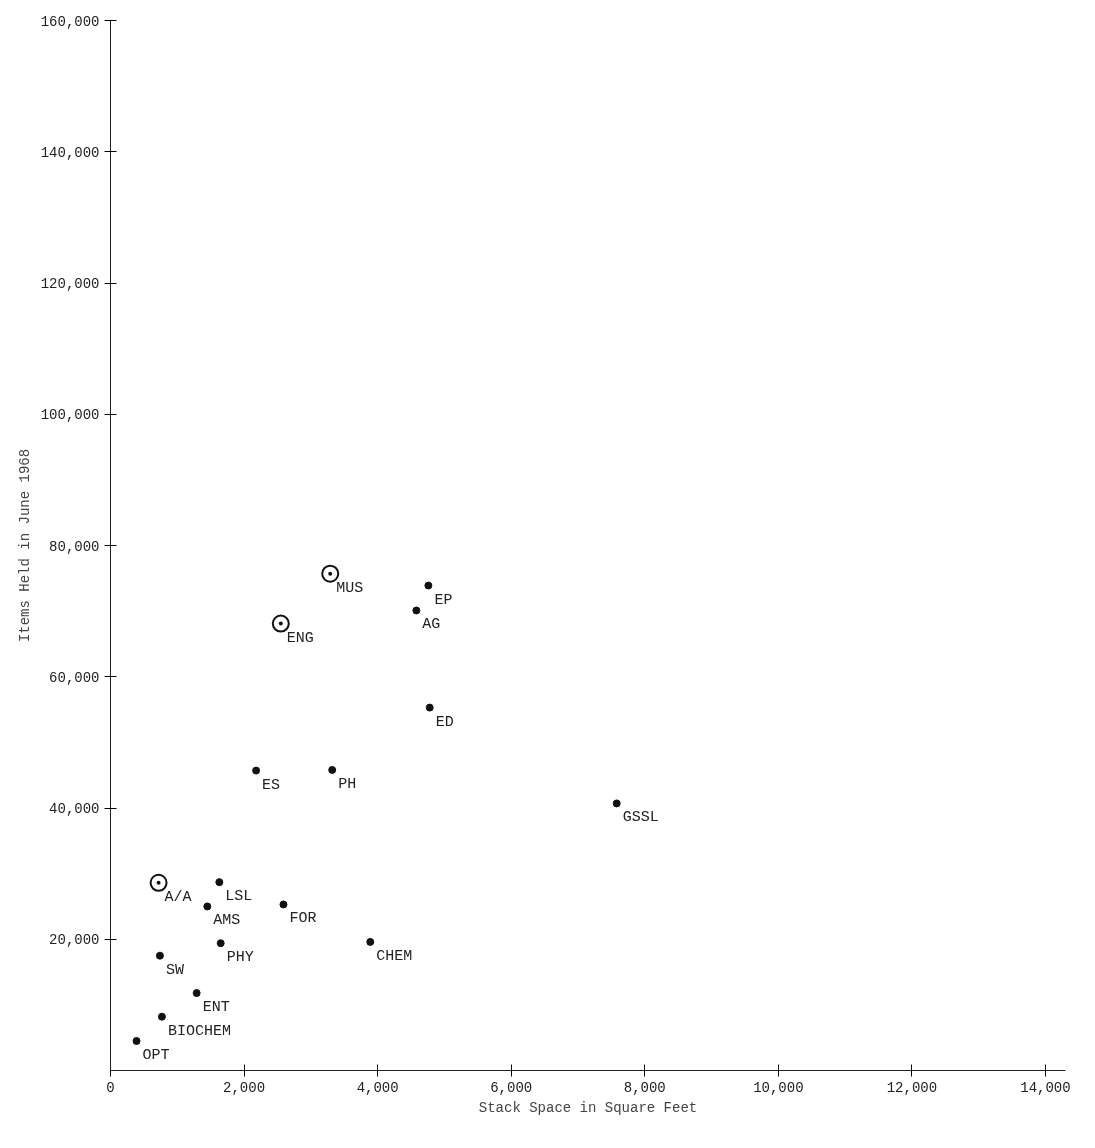 The width and height of the screenshot is (1095, 1148). Describe the element at coordinates (394, 956) in the screenshot. I see `annotation: CHEM` at that location.